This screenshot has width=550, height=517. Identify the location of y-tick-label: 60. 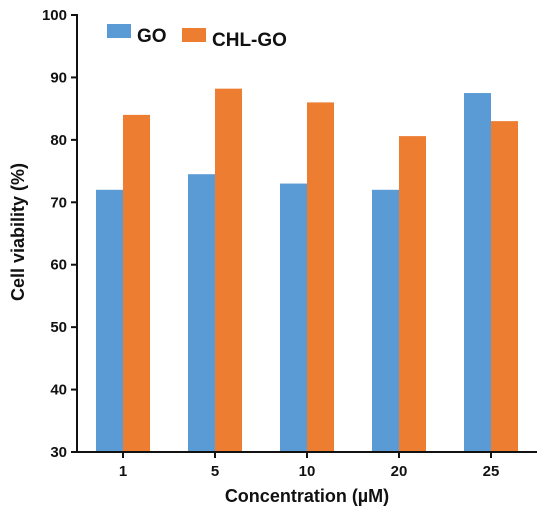
(58, 265).